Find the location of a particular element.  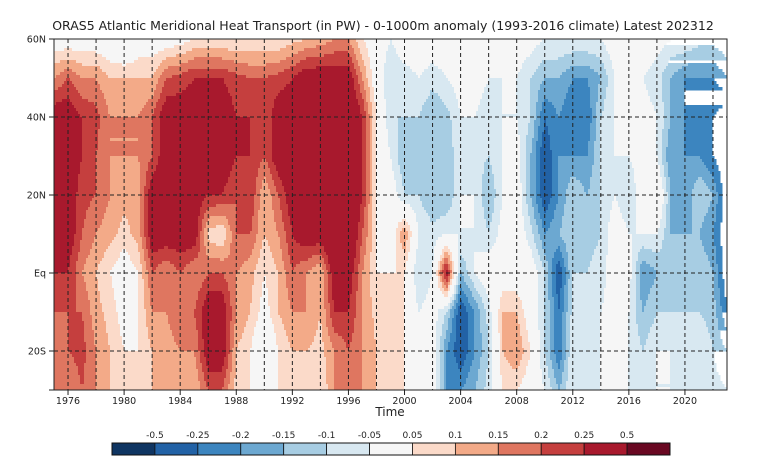

colorbar-label: 0.2 is located at coordinates (541, 436).